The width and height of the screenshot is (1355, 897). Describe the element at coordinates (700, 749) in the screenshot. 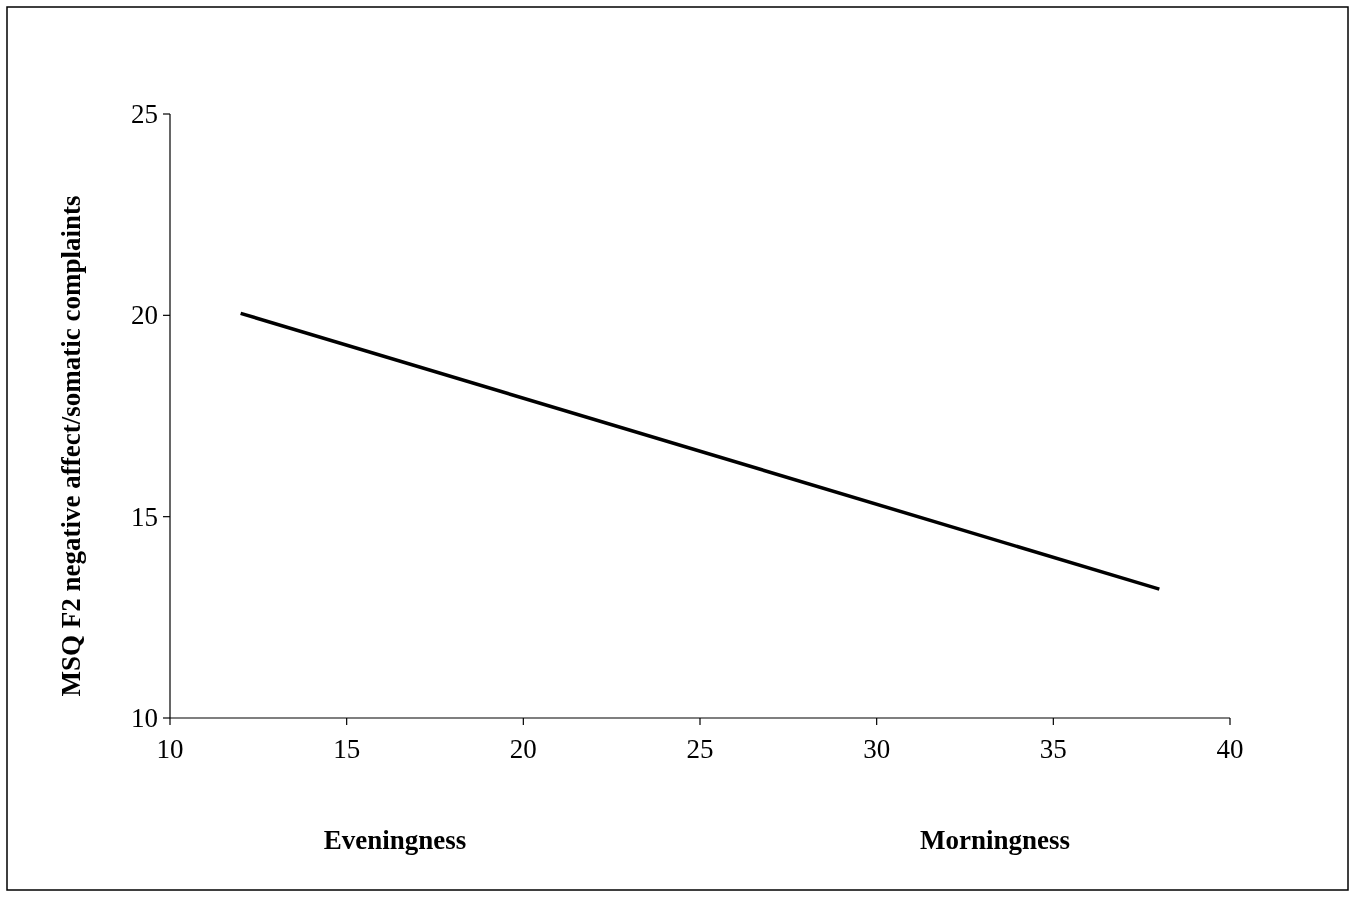

I see `x-tick-label: 25` at that location.